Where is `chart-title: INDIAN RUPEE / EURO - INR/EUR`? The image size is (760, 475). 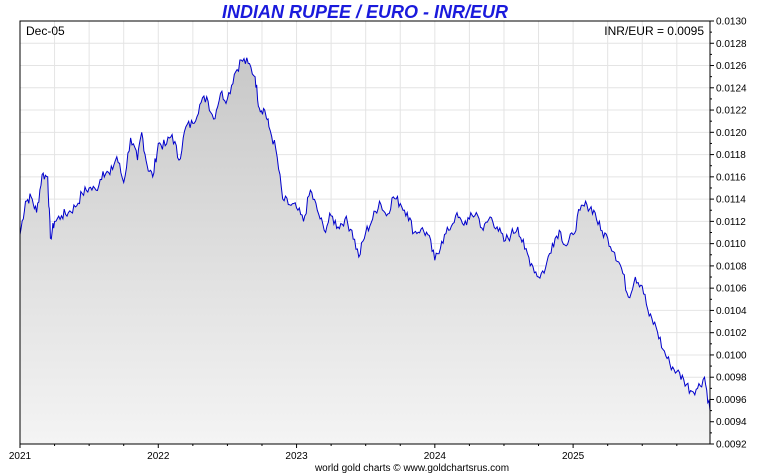 chart-title: INDIAN RUPEE / EURO - INR/EUR is located at coordinates (365, 12).